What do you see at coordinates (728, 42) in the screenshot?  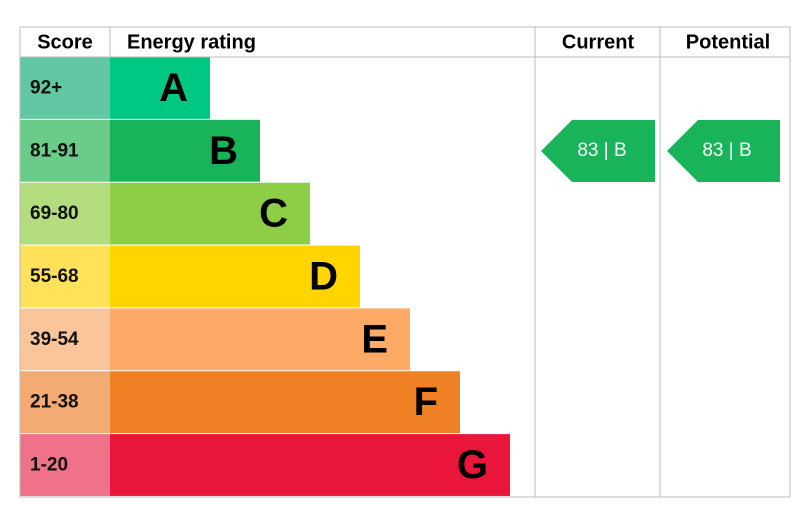 I see `header-potential: Potential` at bounding box center [728, 42].